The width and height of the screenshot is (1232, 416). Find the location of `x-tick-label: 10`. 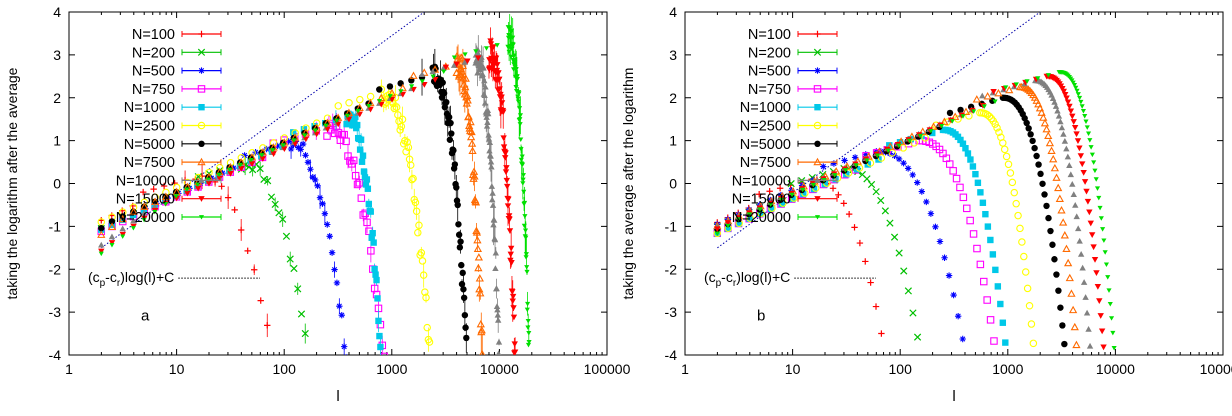

x-tick-label: 10 is located at coordinates (793, 369).